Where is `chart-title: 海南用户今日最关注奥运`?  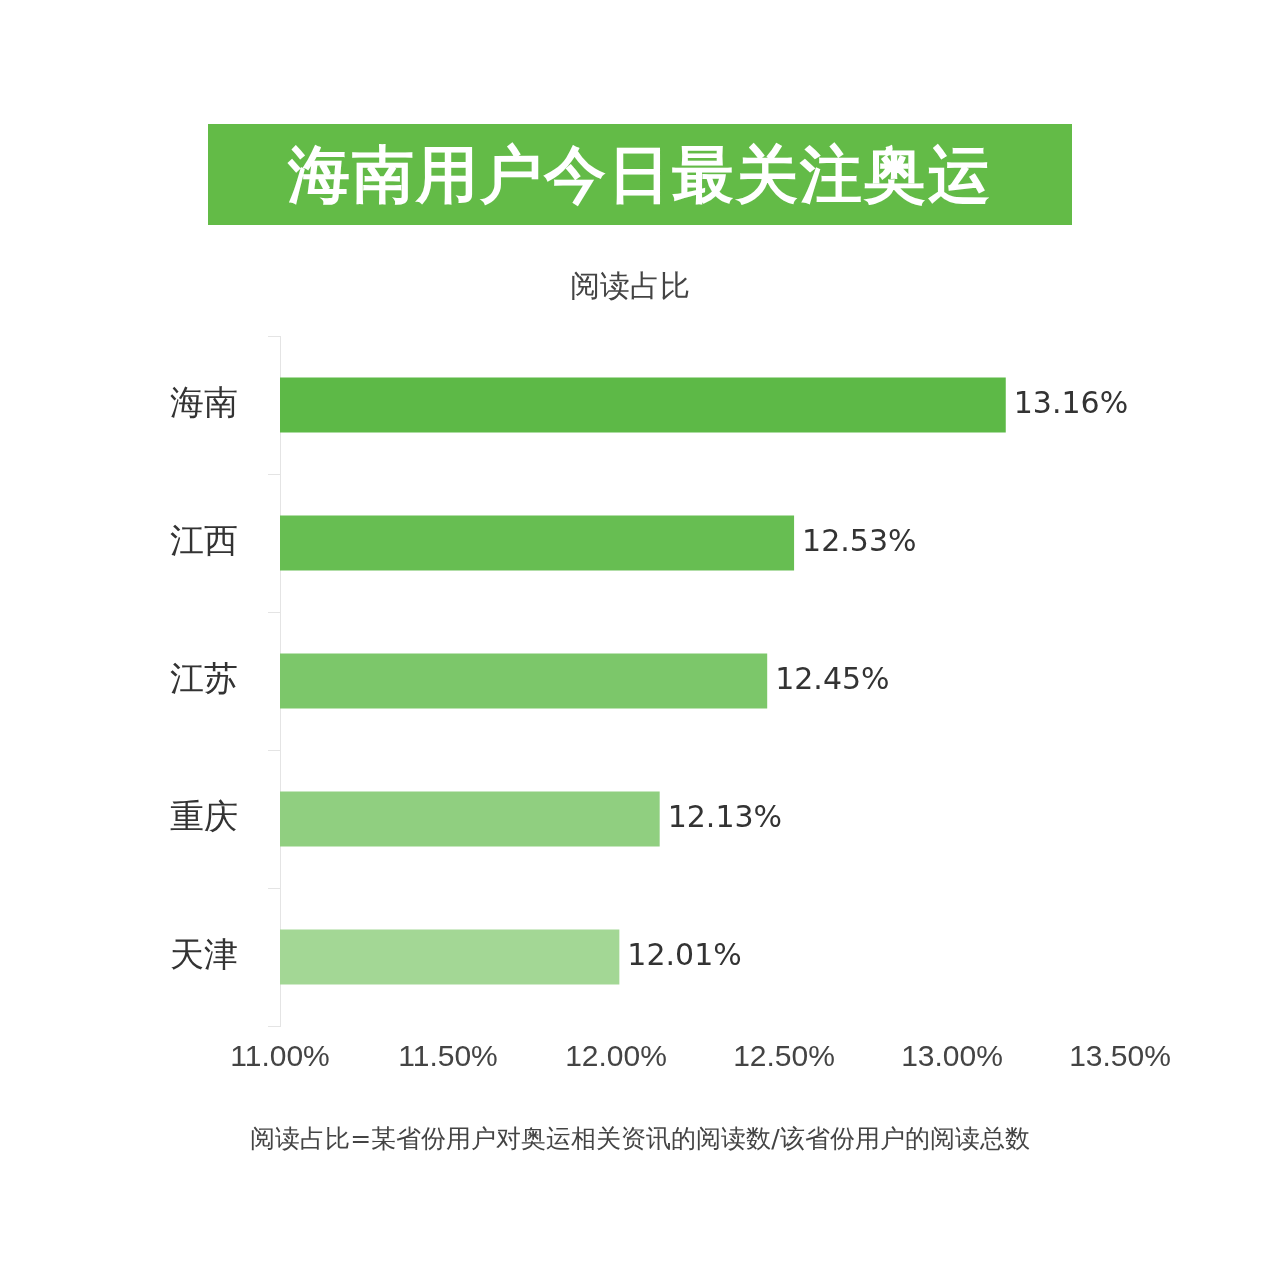 chart-title: 海南用户今日最关注奥运 is located at coordinates (640, 174).